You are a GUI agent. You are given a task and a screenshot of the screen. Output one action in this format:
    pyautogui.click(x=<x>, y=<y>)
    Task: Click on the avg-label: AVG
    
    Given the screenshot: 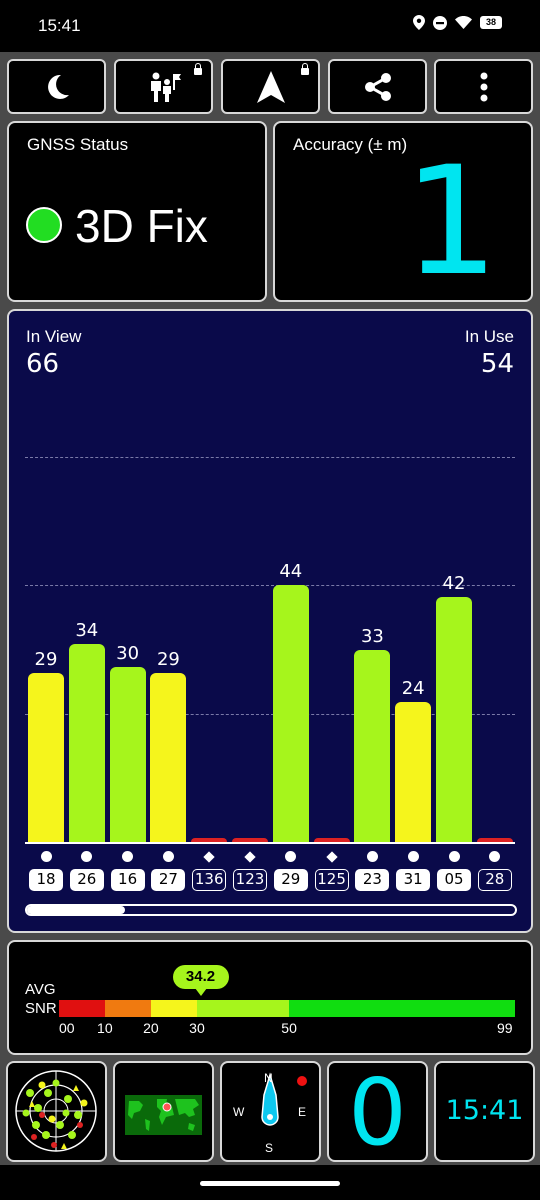 What is the action you would take?
    pyautogui.click(x=40, y=989)
    